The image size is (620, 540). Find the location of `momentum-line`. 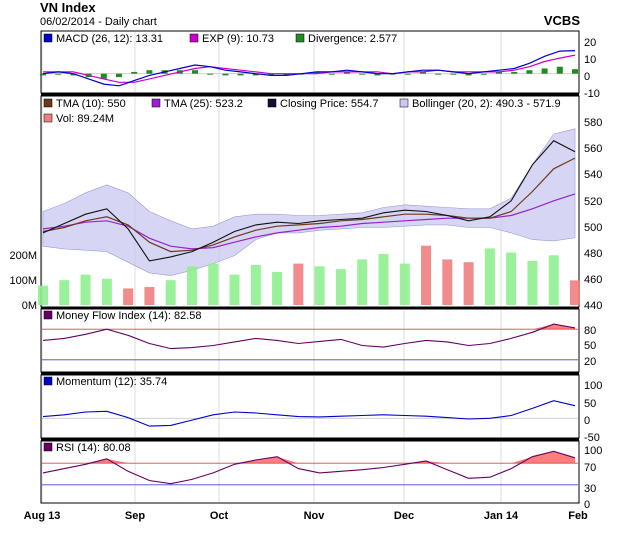

momentum-line is located at coordinates (309, 413).